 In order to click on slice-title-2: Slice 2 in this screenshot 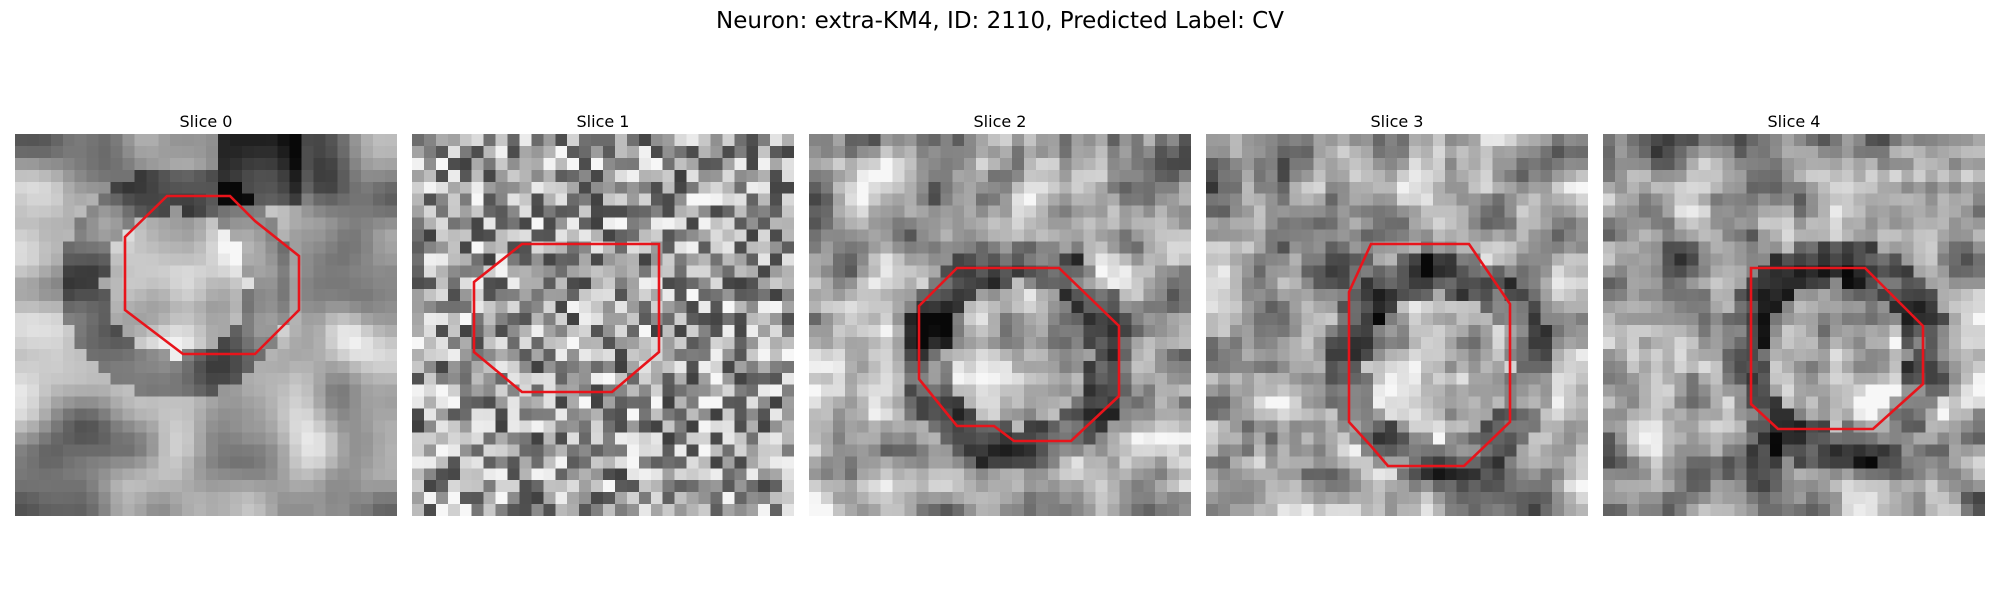, I will do `click(1000, 121)`.